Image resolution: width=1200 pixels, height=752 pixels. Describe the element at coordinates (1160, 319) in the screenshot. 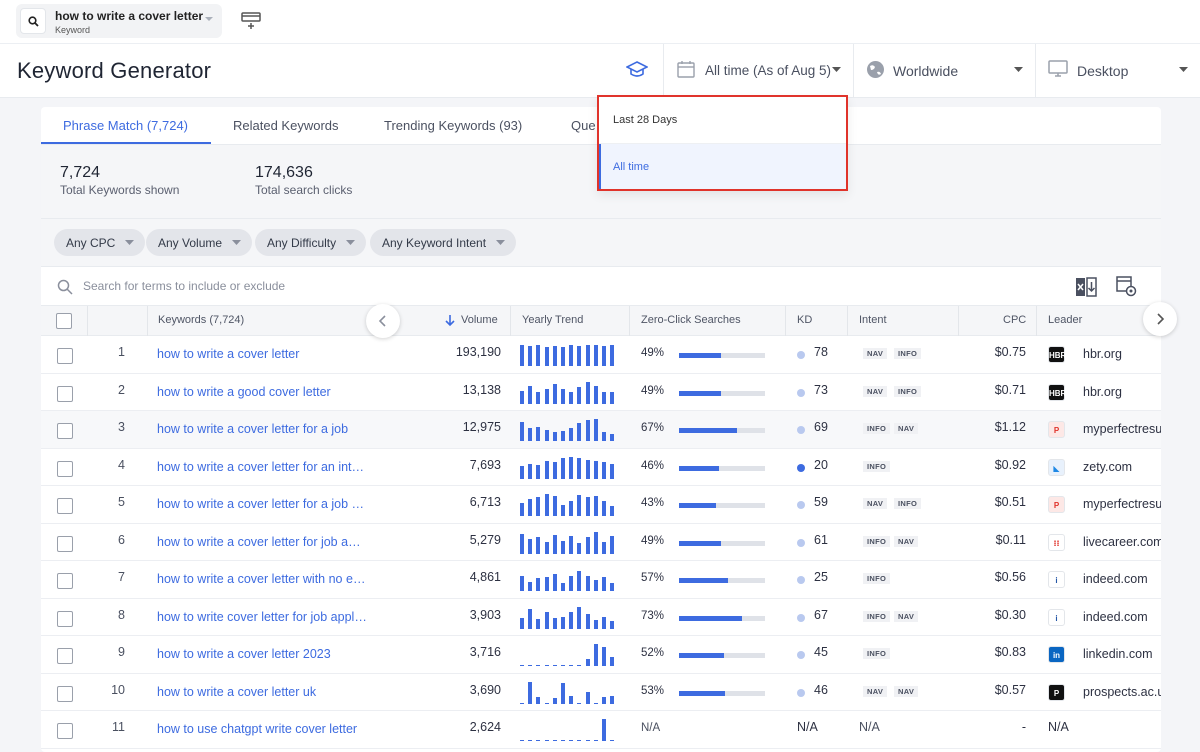

I see `scroll-right-button` at that location.